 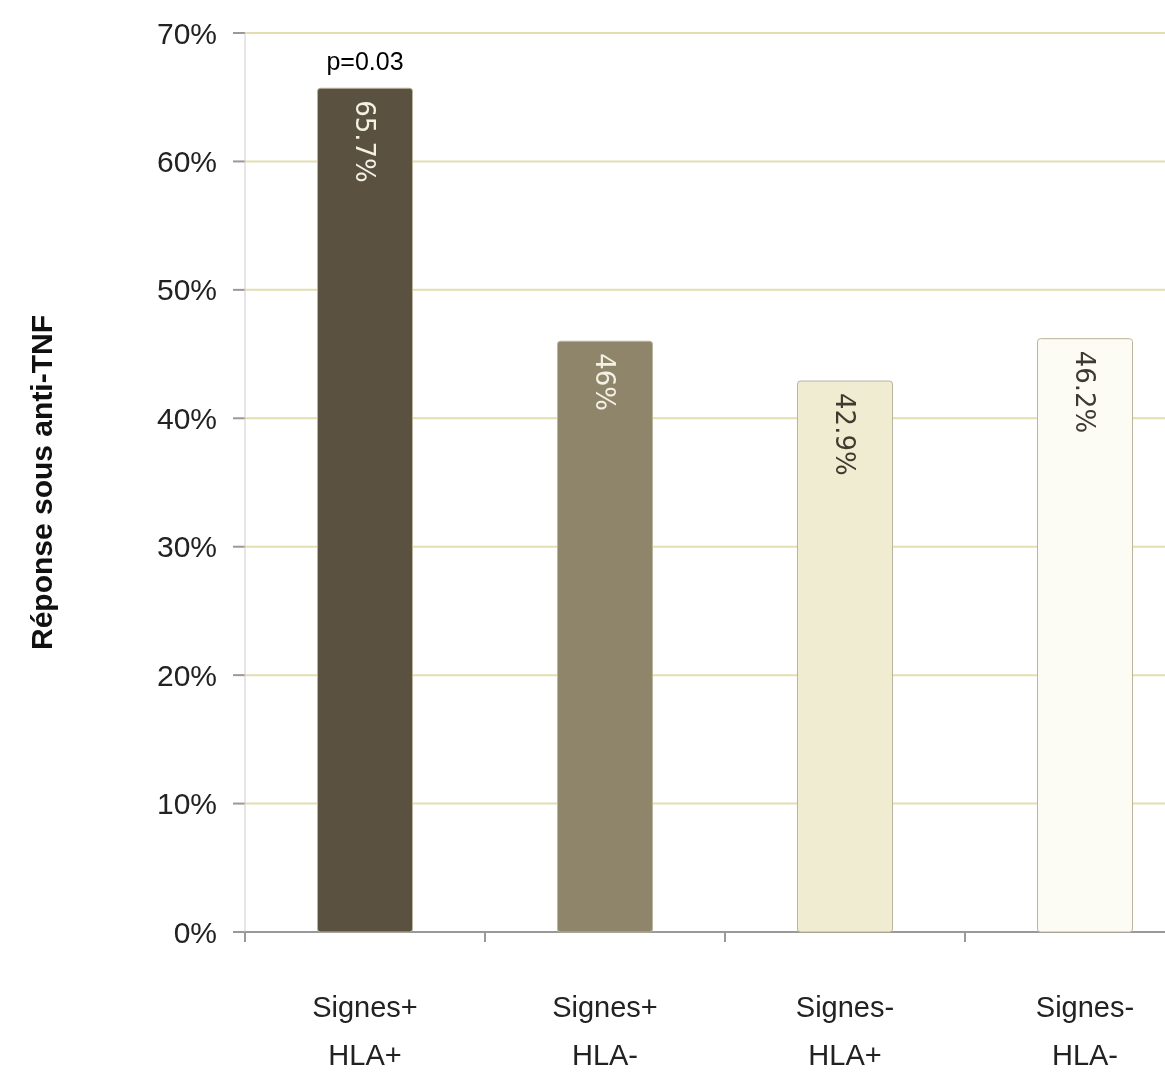 What do you see at coordinates (186, 547) in the screenshot?
I see `y-tick-label: 30%` at bounding box center [186, 547].